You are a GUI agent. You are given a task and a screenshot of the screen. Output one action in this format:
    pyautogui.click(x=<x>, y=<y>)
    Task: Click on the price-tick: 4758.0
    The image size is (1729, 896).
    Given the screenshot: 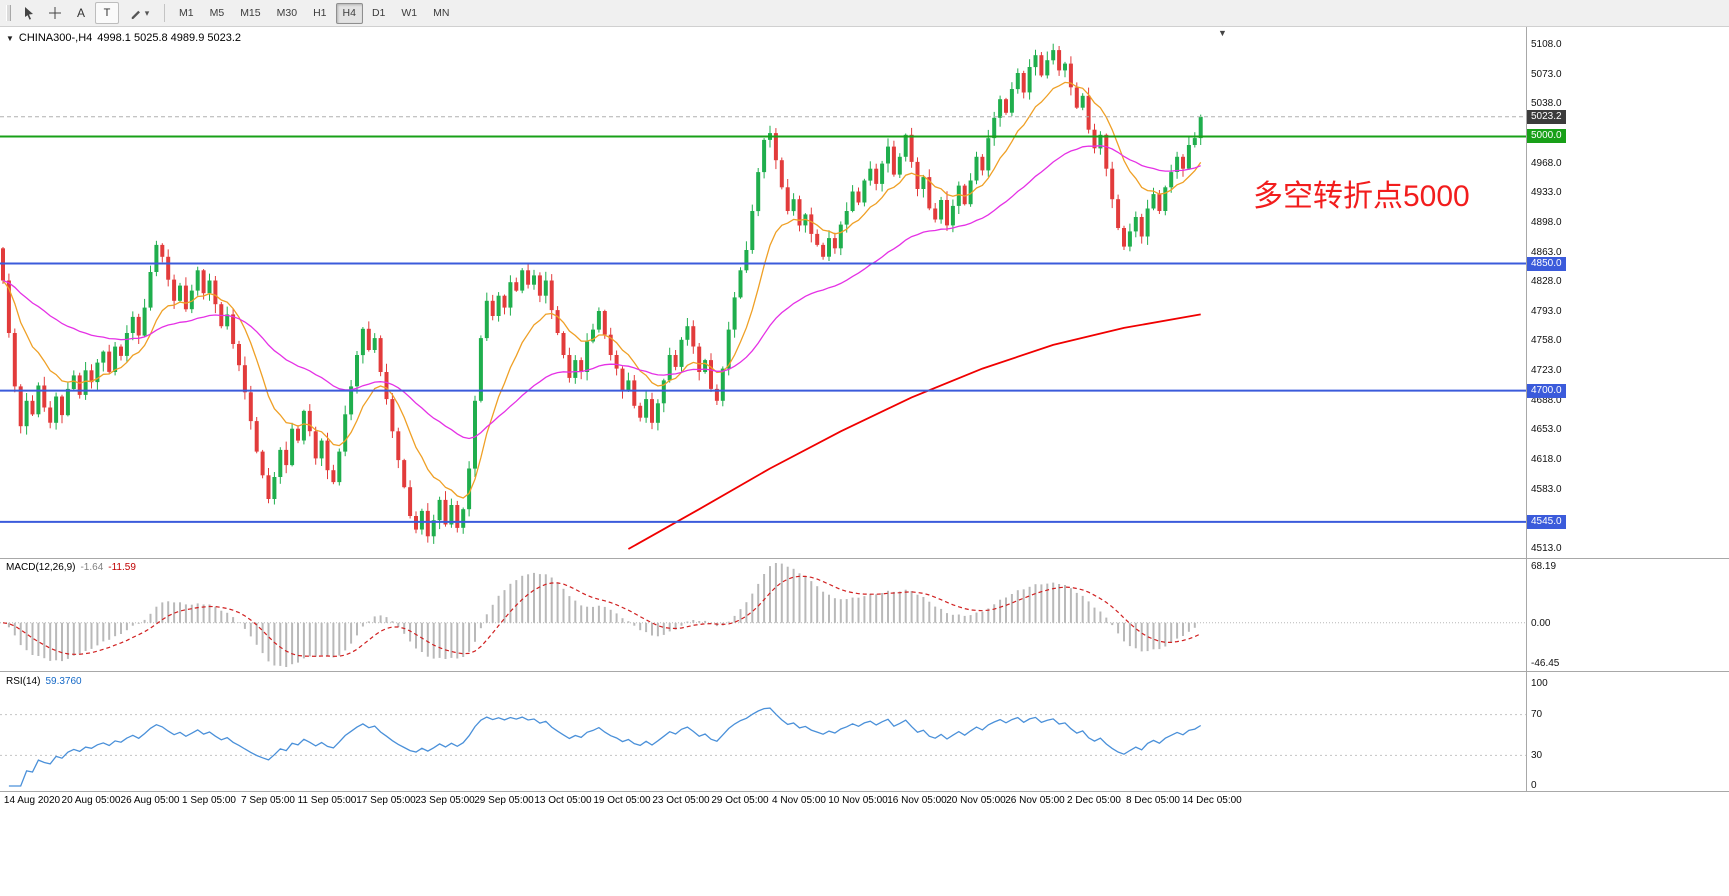 What is the action you would take?
    pyautogui.click(x=1546, y=340)
    